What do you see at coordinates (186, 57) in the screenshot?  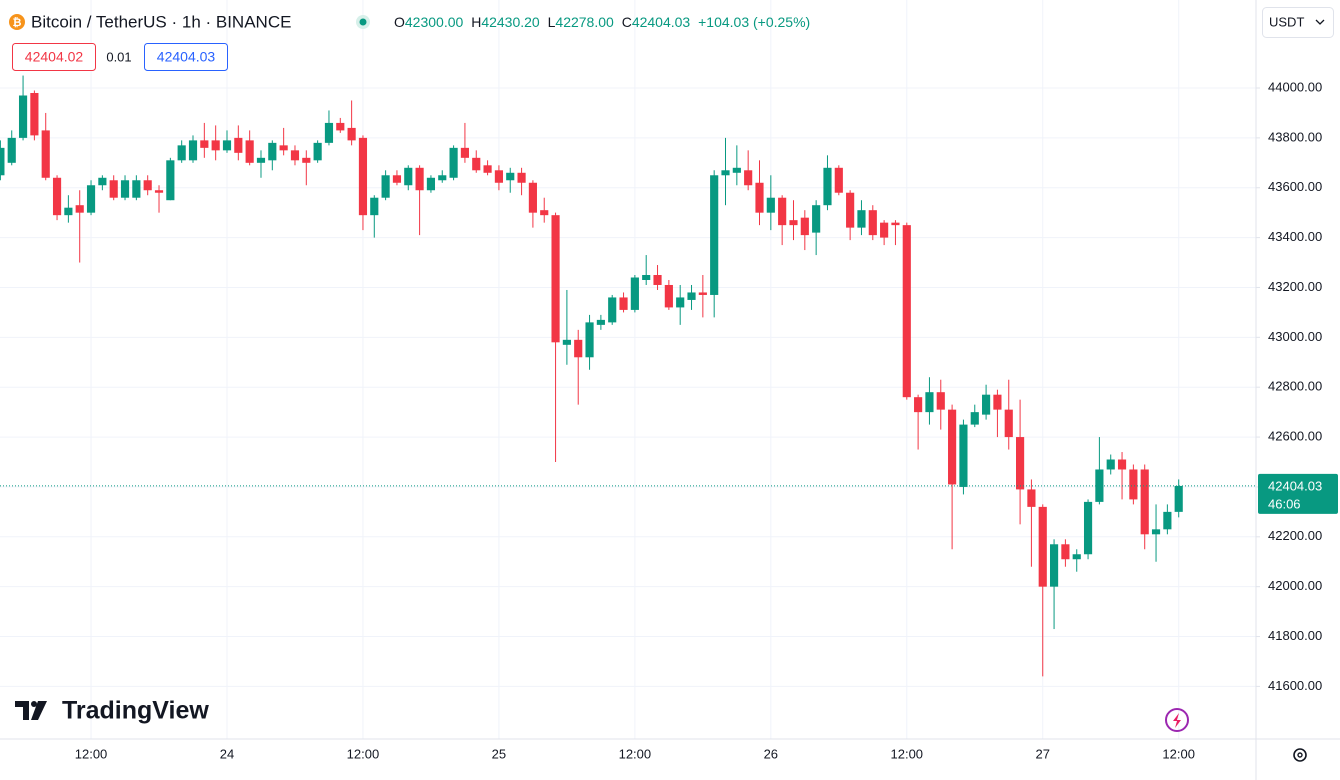 I see `buy-button` at bounding box center [186, 57].